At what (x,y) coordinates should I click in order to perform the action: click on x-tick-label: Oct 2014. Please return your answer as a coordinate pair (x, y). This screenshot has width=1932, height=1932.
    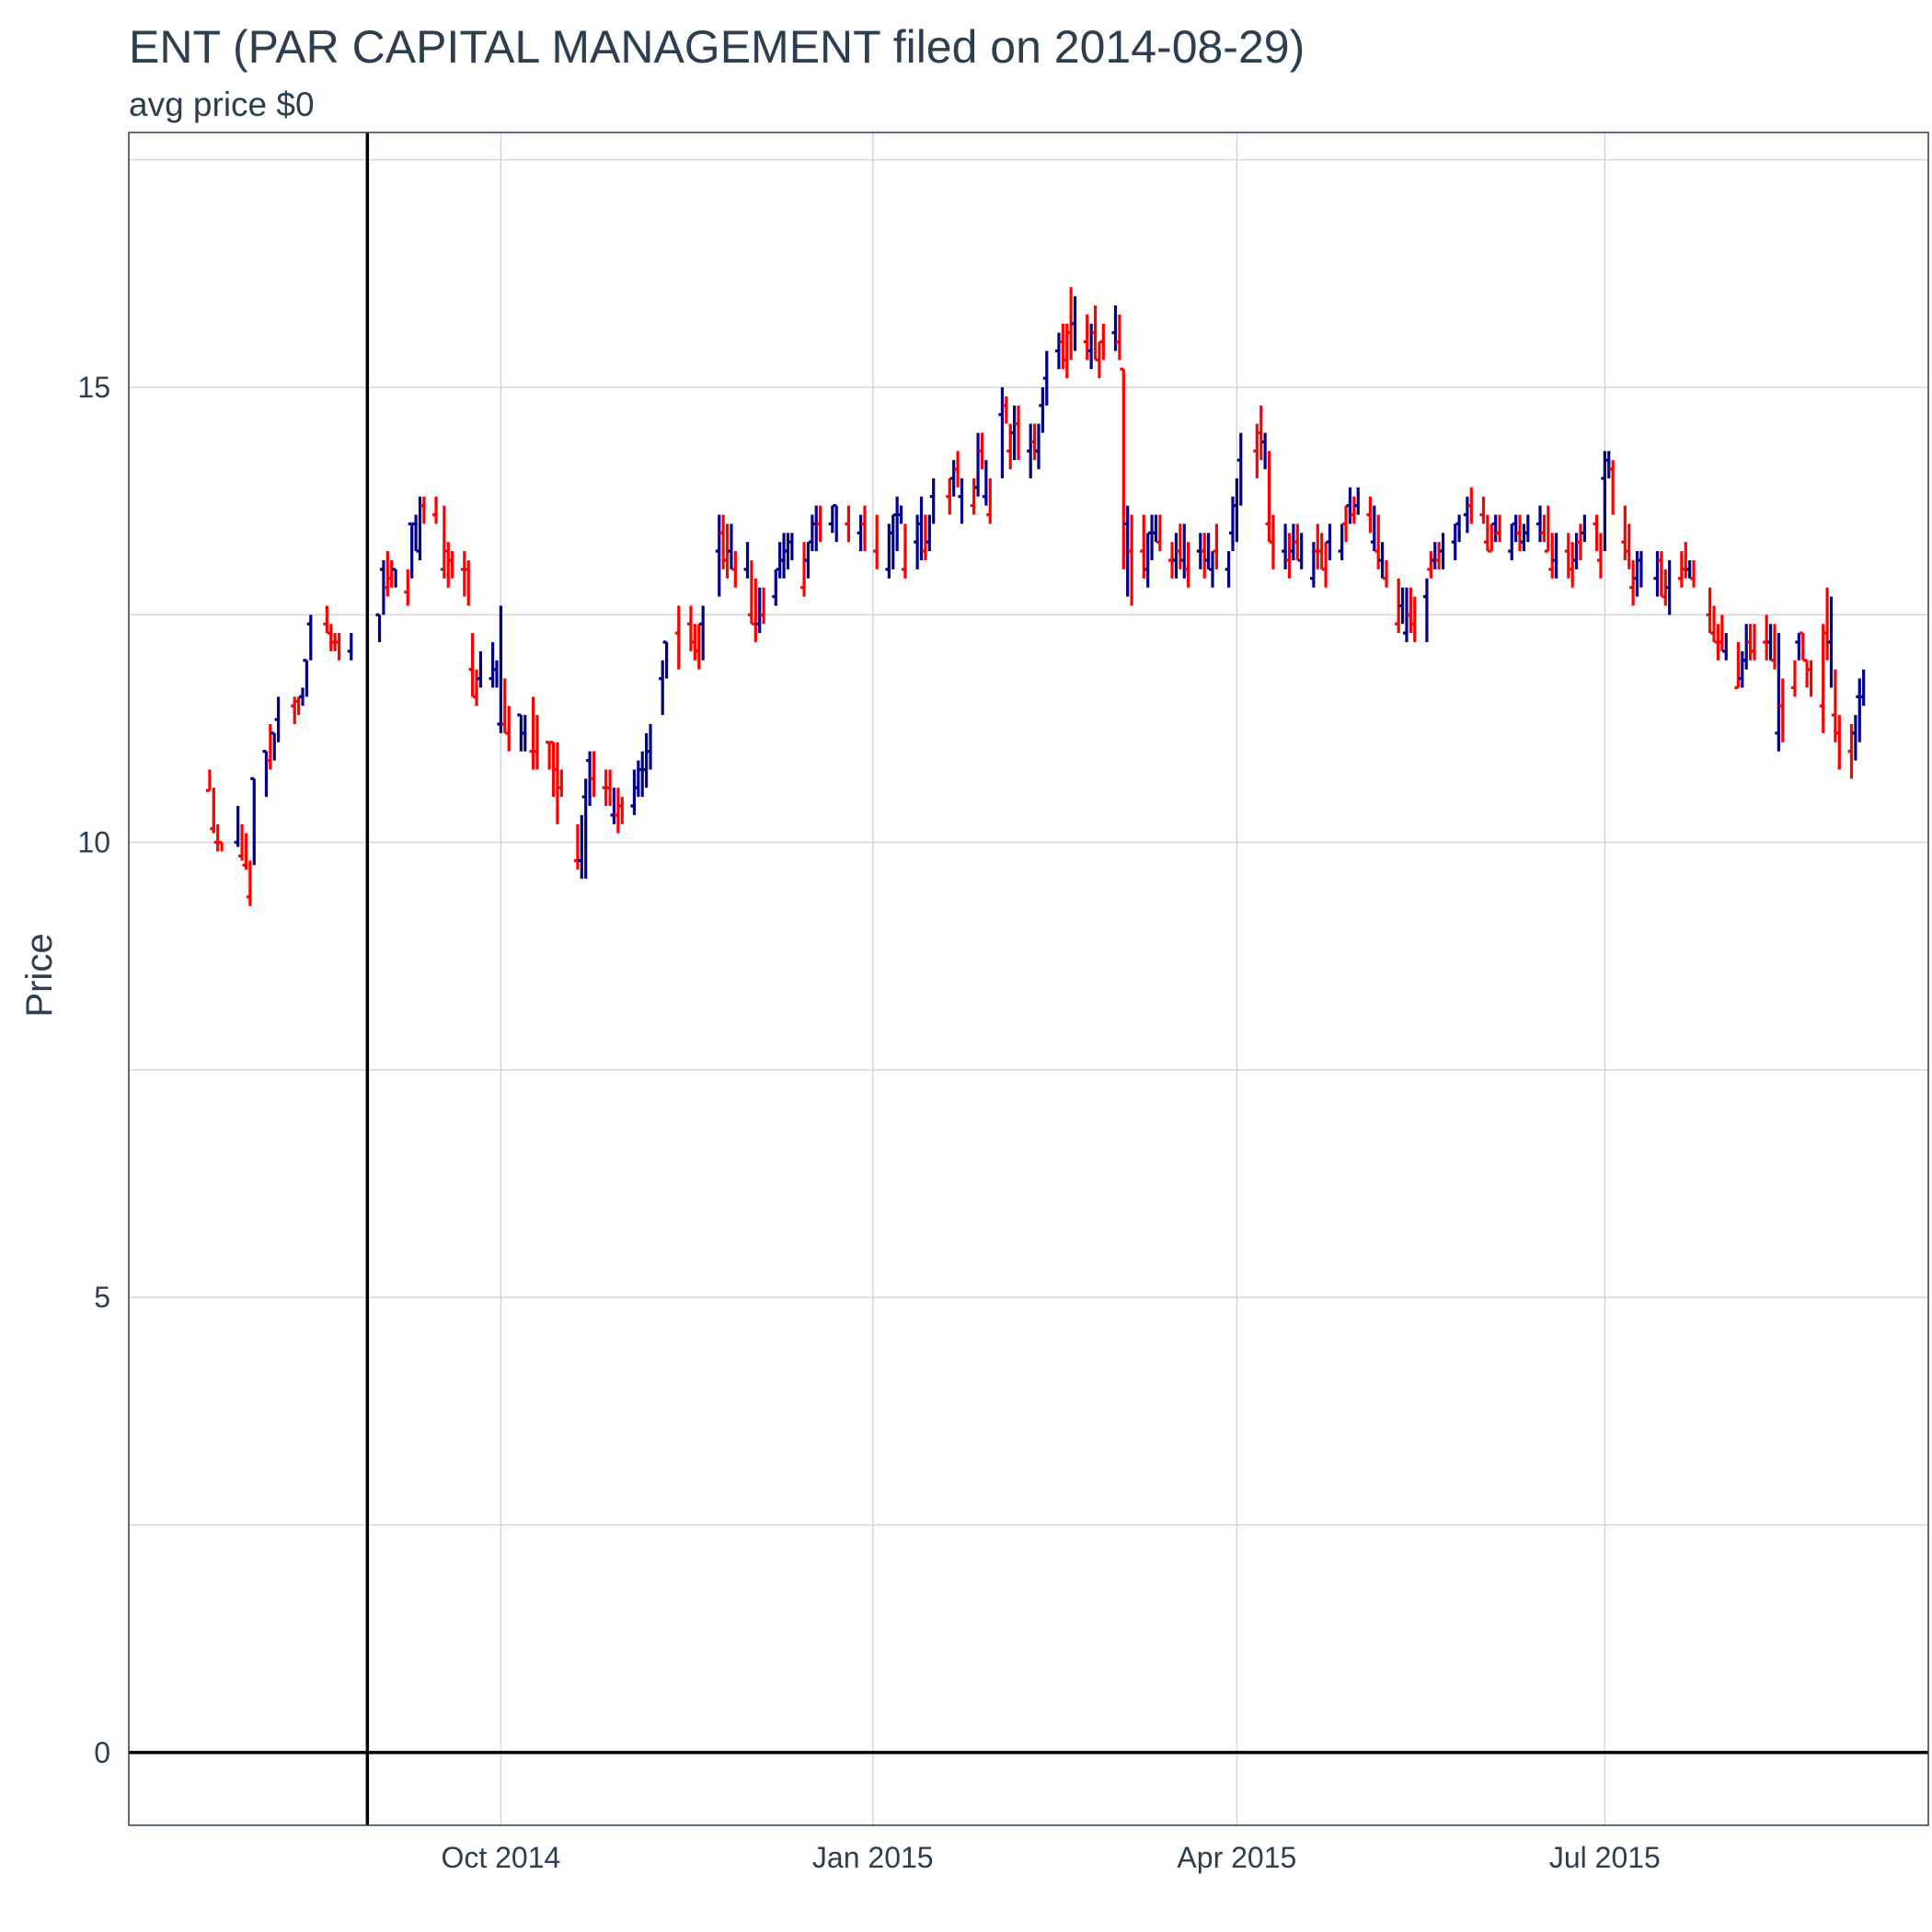
    Looking at the image, I should click on (500, 1857).